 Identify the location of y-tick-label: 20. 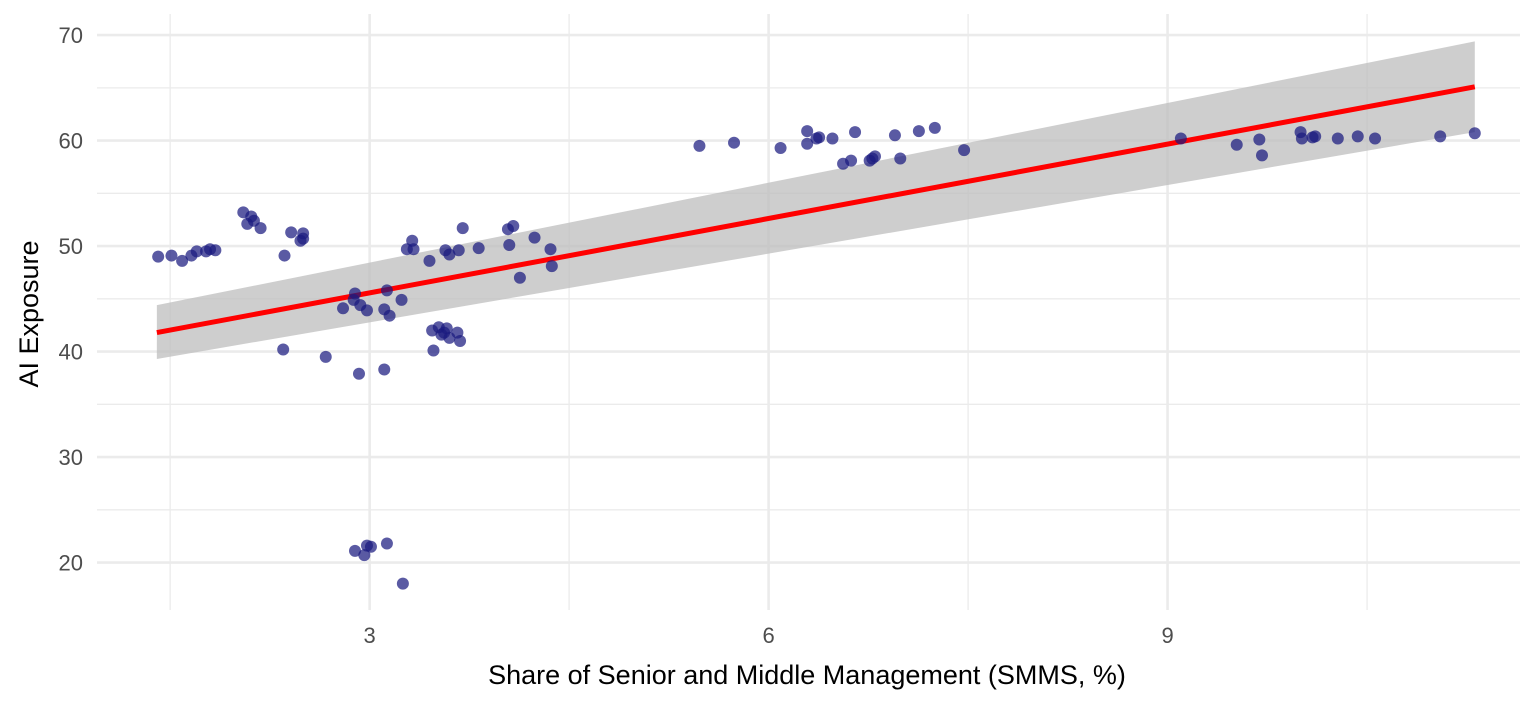
(71, 563).